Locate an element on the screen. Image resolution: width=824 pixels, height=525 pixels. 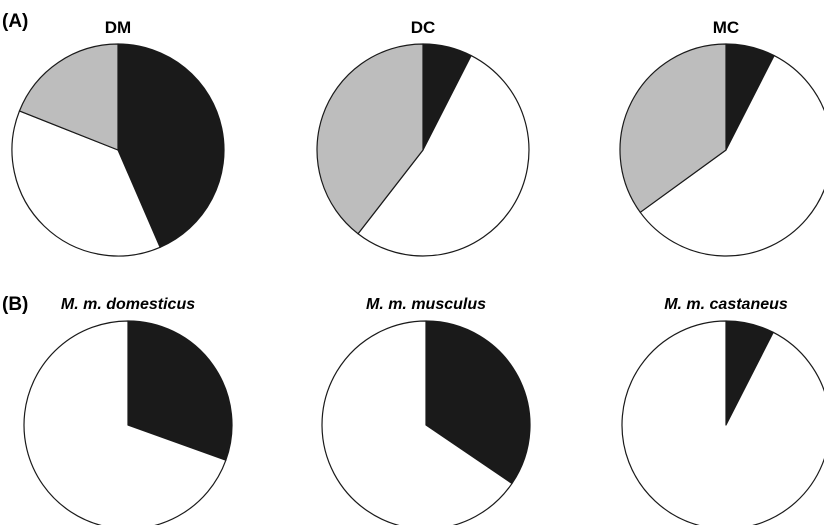
pie-chart-1: DM is located at coordinates (118, 137).